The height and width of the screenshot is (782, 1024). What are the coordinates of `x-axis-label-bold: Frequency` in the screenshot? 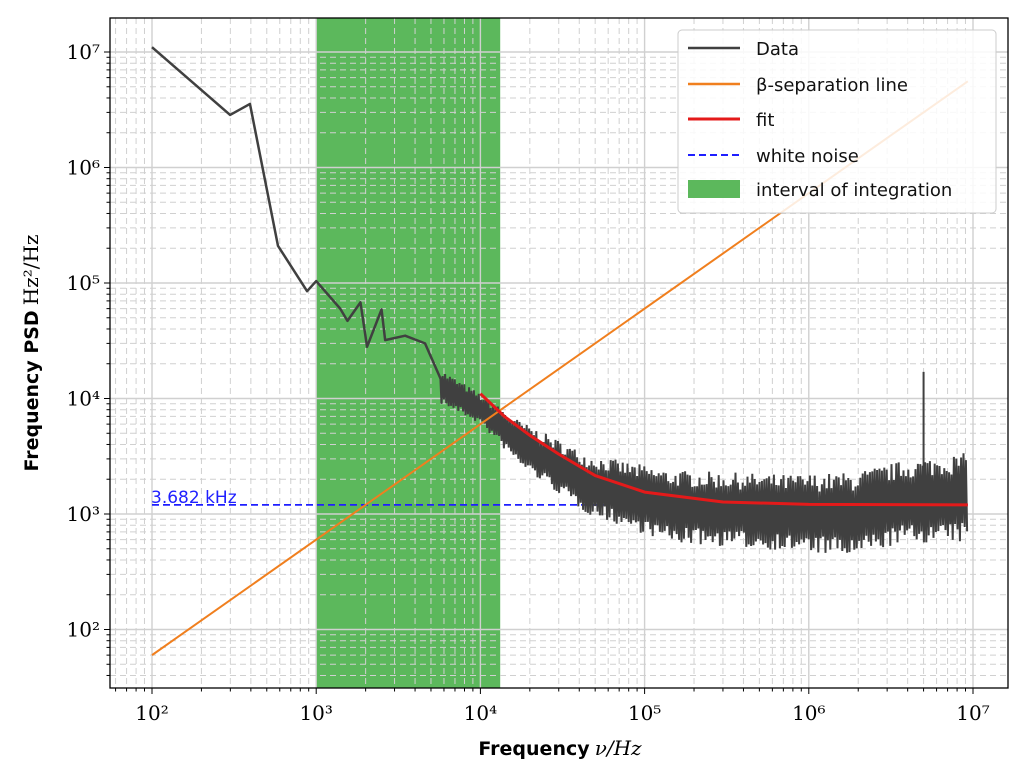 It's located at (534, 749).